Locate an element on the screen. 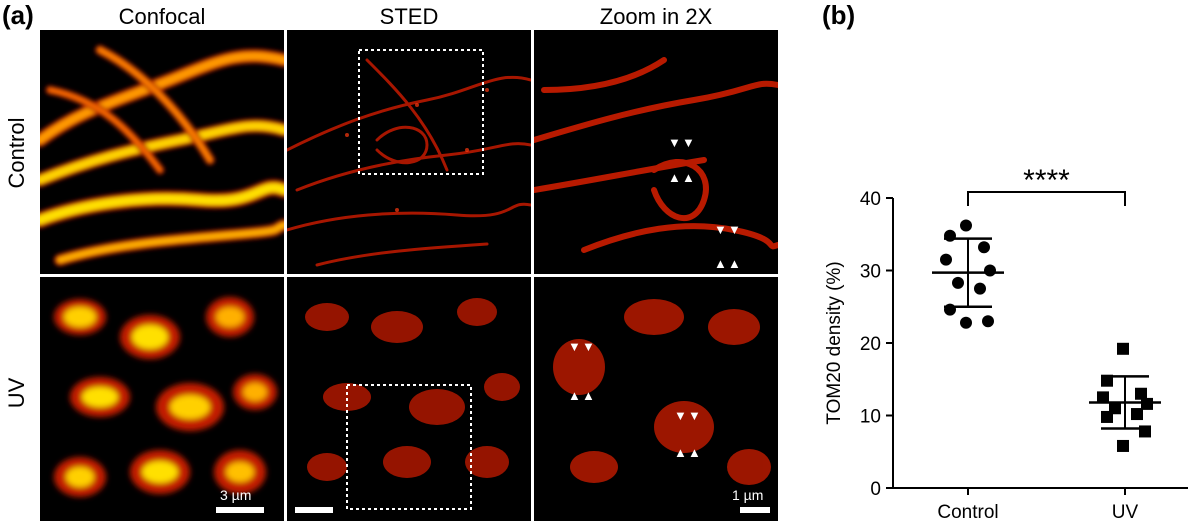 Image resolution: width=1200 pixels, height=529 pixels. y-tick-label: 20 is located at coordinates (870, 344).